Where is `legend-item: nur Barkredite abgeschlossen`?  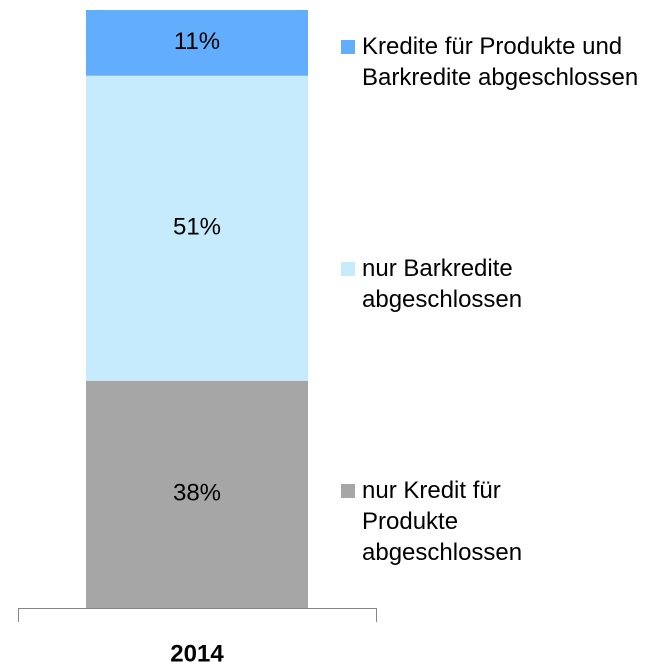
legend-item: nur Barkredite abgeschlossen is located at coordinates (471, 284).